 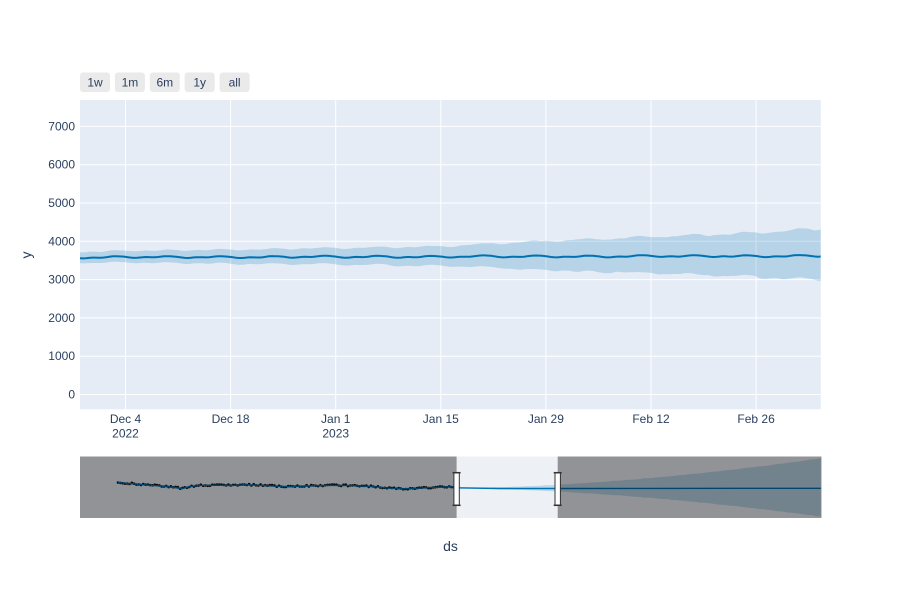 I want to click on svg-text: all, so click(x=235, y=83).